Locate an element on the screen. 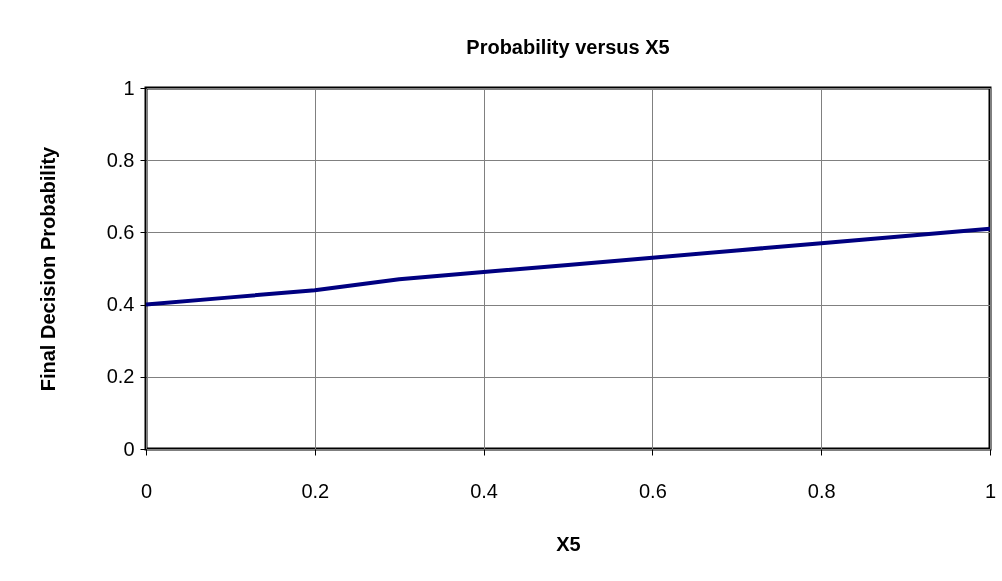  y-tick-label: 0.2 is located at coordinates (120, 376).